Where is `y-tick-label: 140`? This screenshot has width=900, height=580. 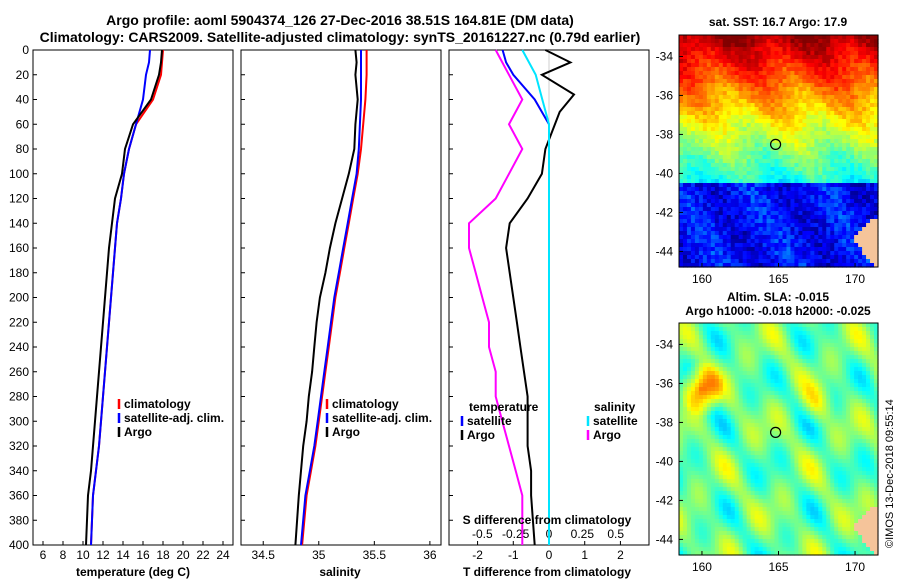
y-tick-label: 140 is located at coordinates (19, 223).